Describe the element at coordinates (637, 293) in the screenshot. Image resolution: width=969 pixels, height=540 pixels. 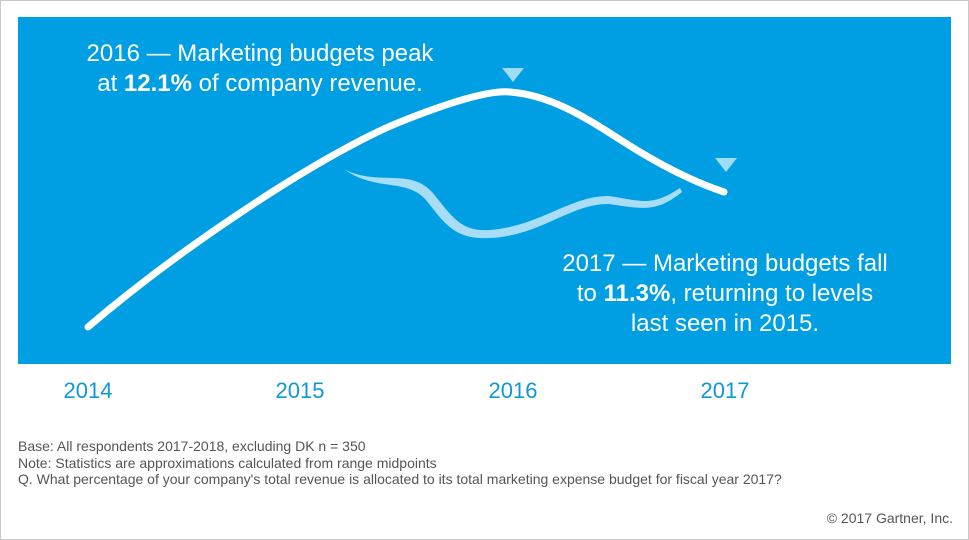
I see `annotation-fall-part: 11.3%` at that location.